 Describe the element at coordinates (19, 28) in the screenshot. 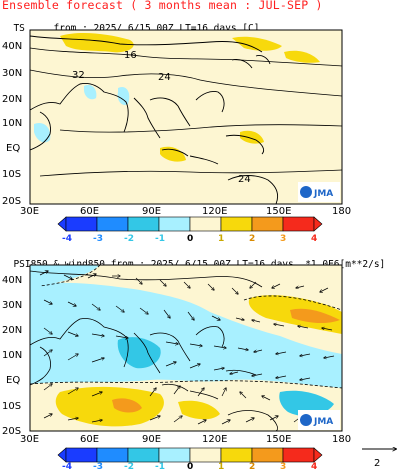

I see `panel1-variable: TS` at that location.